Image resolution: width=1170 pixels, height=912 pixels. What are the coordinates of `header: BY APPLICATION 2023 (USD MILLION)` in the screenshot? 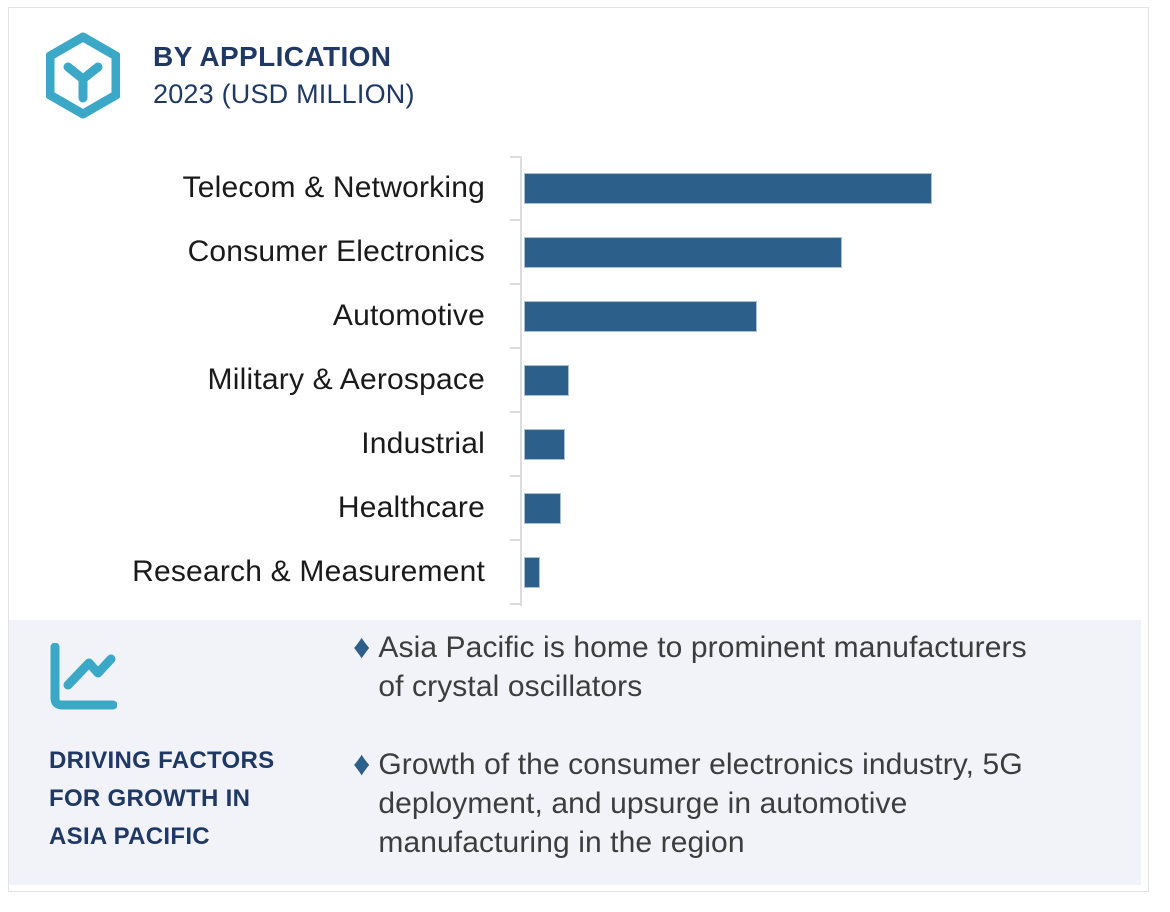 It's located at (230, 75).